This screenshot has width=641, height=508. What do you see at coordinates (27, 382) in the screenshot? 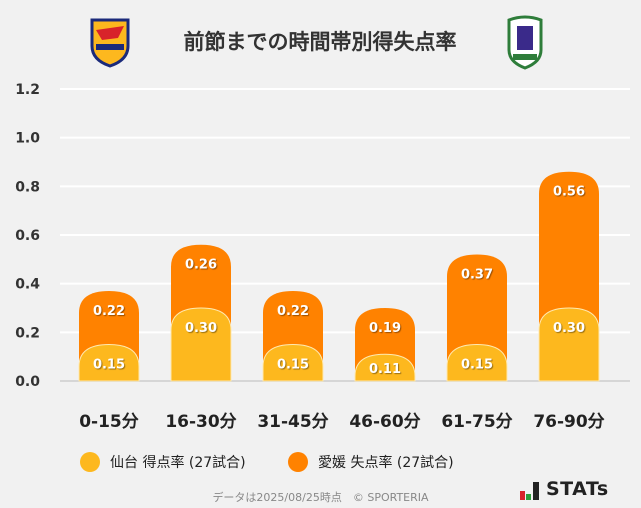
I see `y-tick-label: 0.0` at bounding box center [27, 382].